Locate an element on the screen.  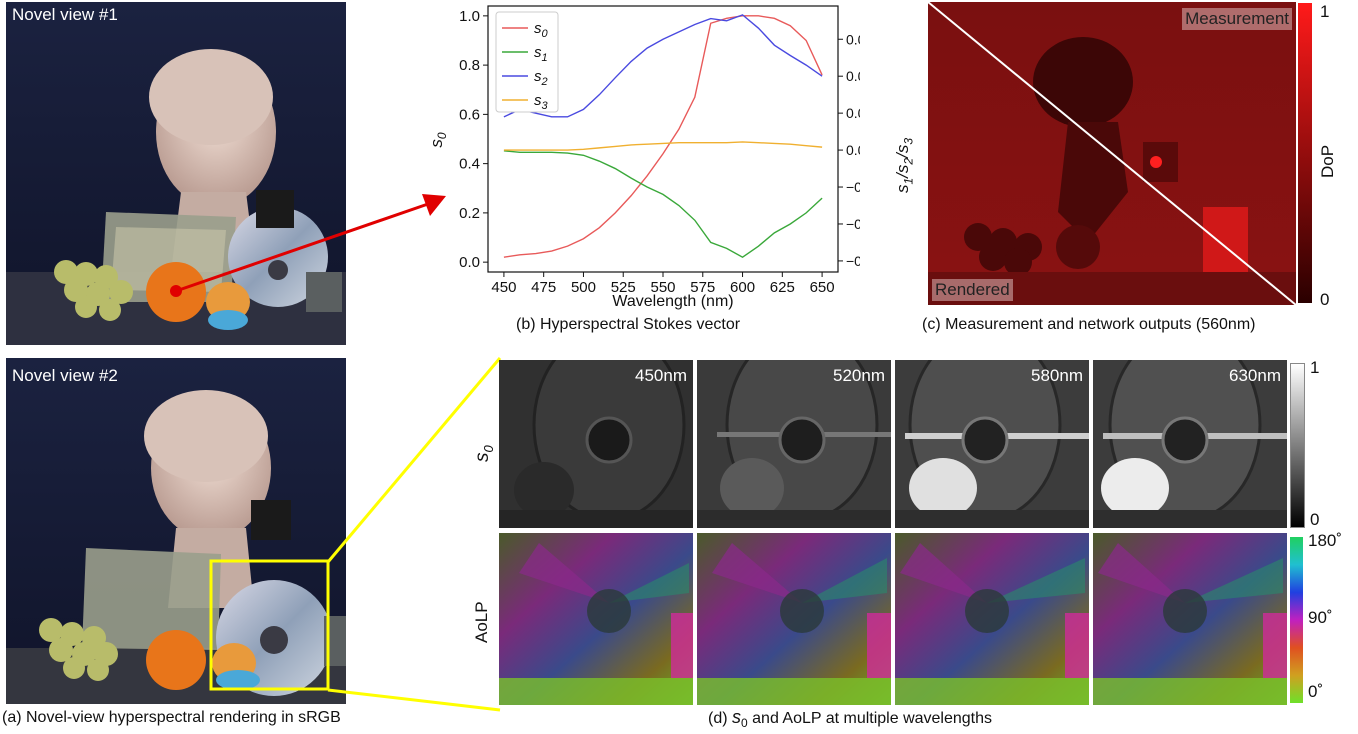
x-tick-label-6: 600 is located at coordinates (742, 287).